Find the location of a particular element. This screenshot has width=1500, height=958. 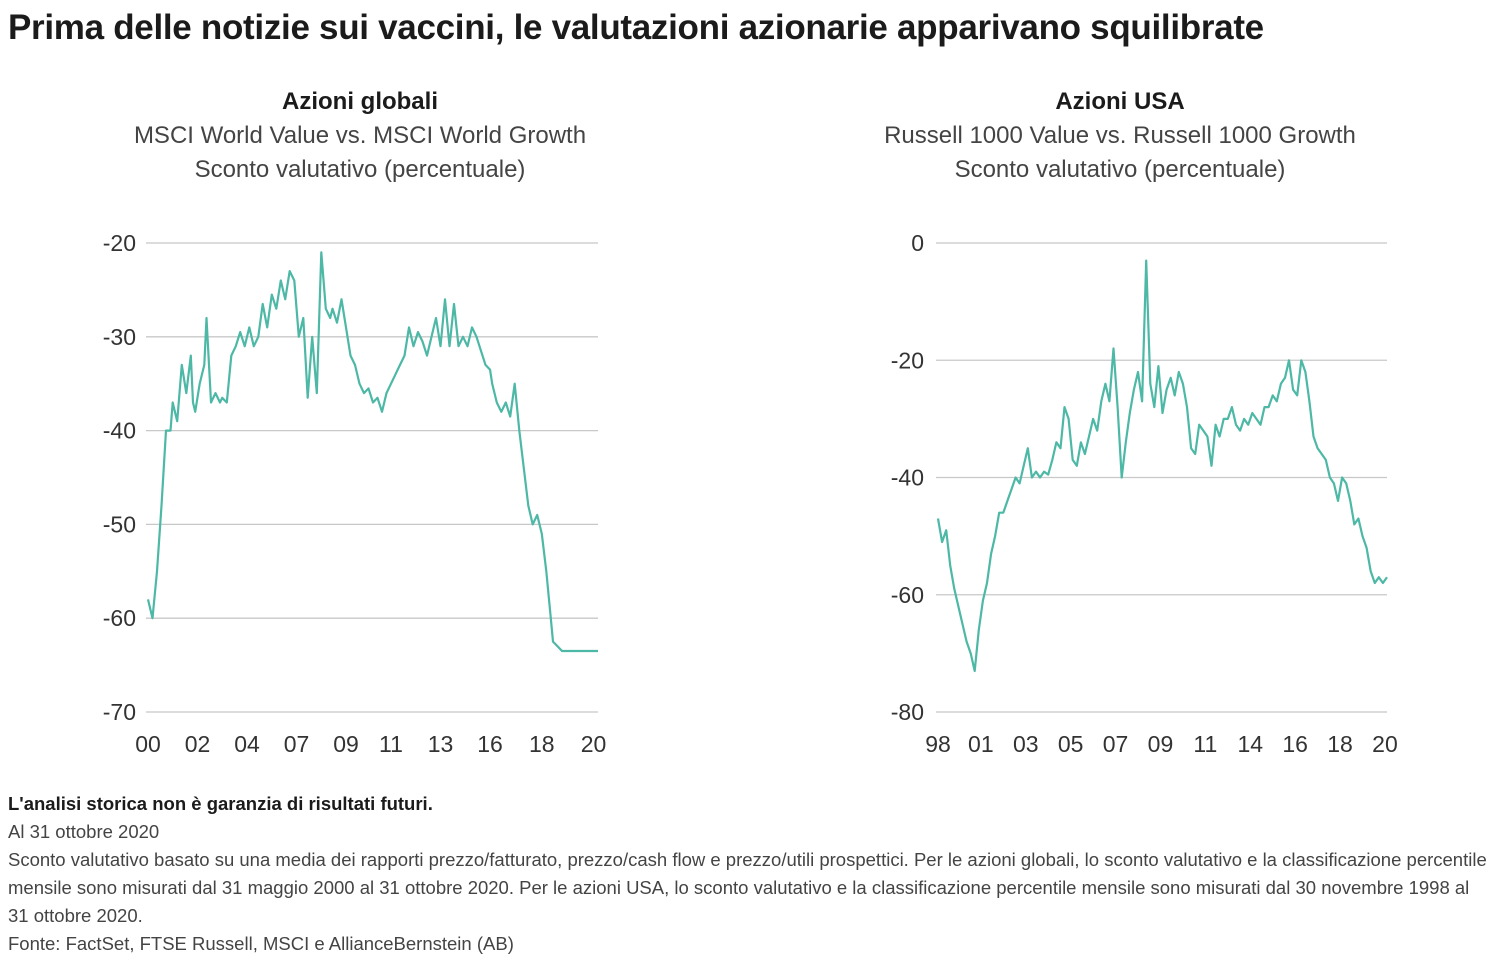

chart-title: Azioni globali is located at coordinates (360, 101).